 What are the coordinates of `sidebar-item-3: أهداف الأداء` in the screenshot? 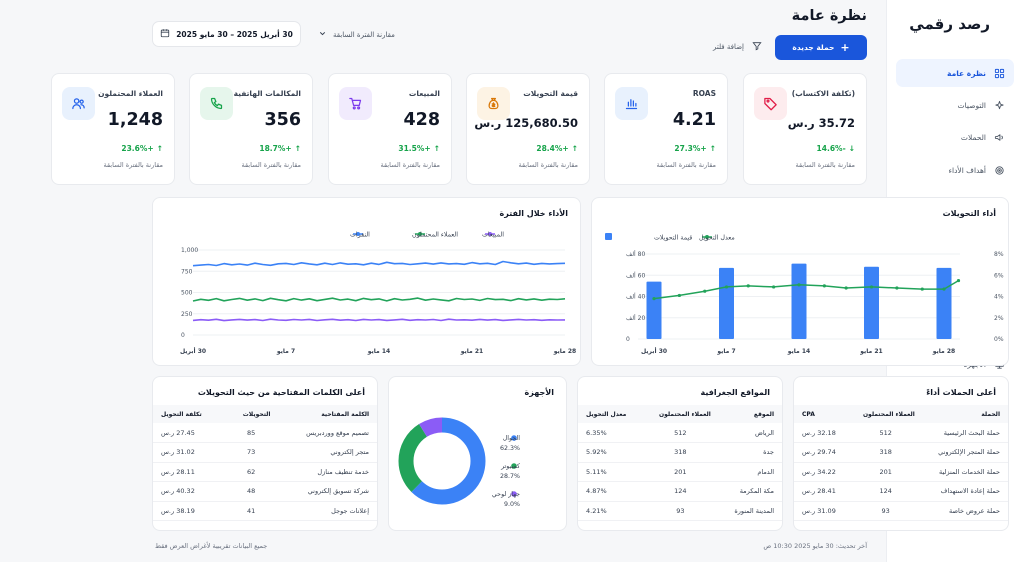 It's located at (955, 170).